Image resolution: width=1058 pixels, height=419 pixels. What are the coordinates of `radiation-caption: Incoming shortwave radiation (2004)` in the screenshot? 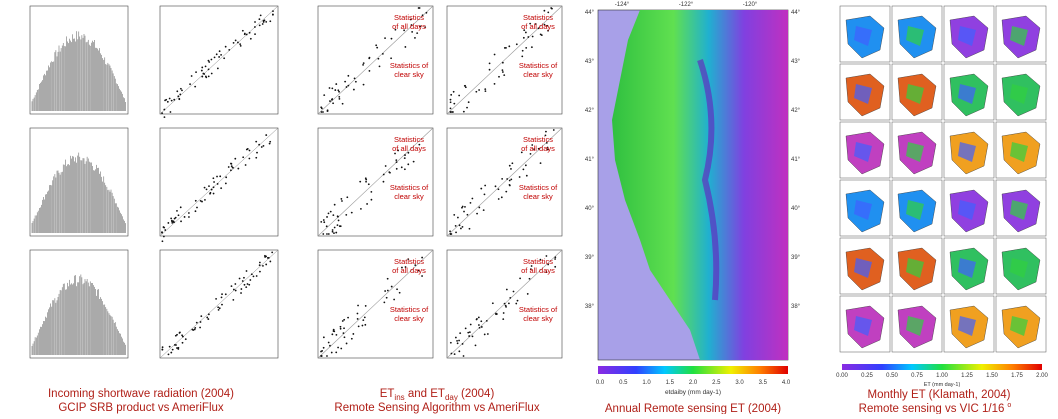 It's located at (141, 394).